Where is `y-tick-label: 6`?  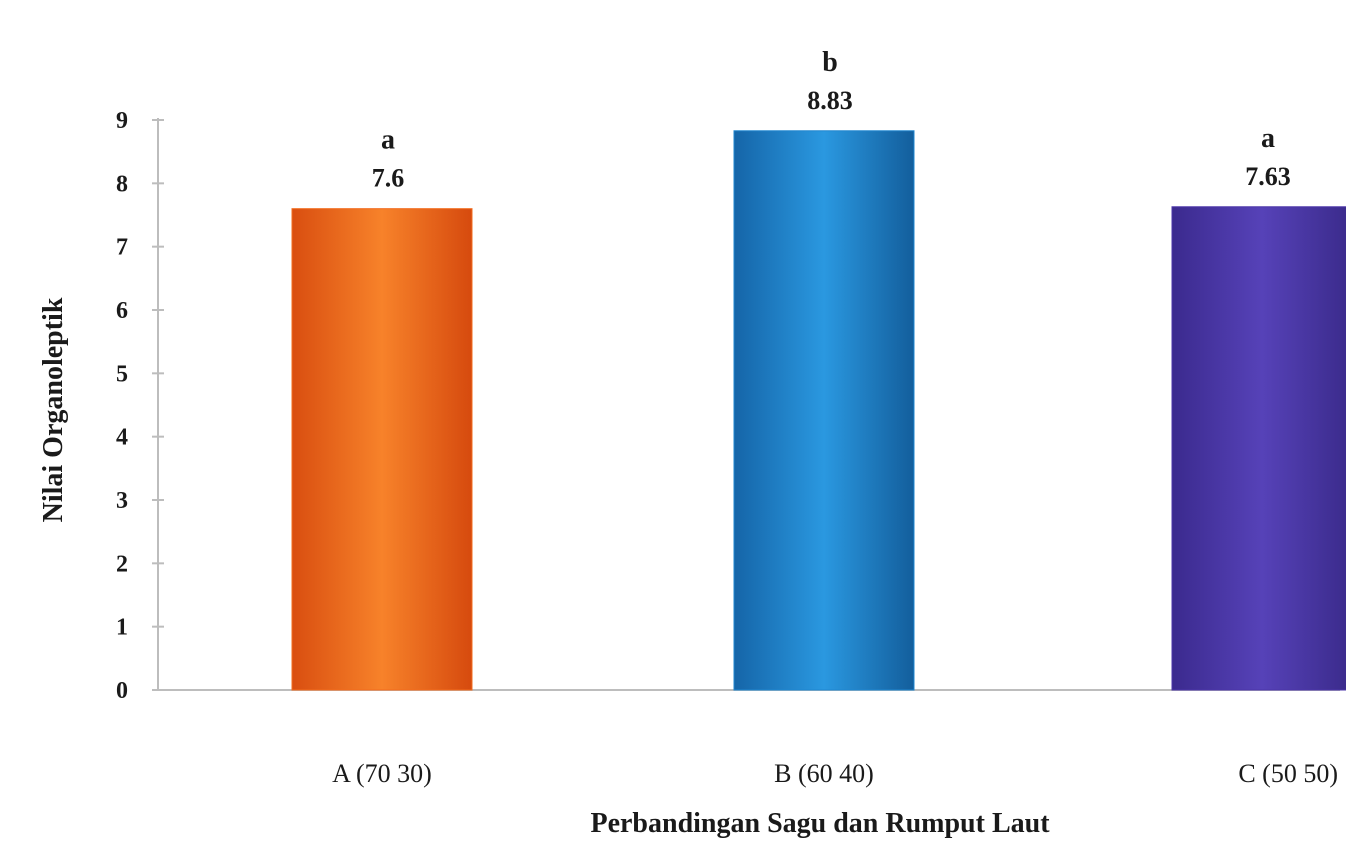
y-tick-label: 6 is located at coordinates (122, 311).